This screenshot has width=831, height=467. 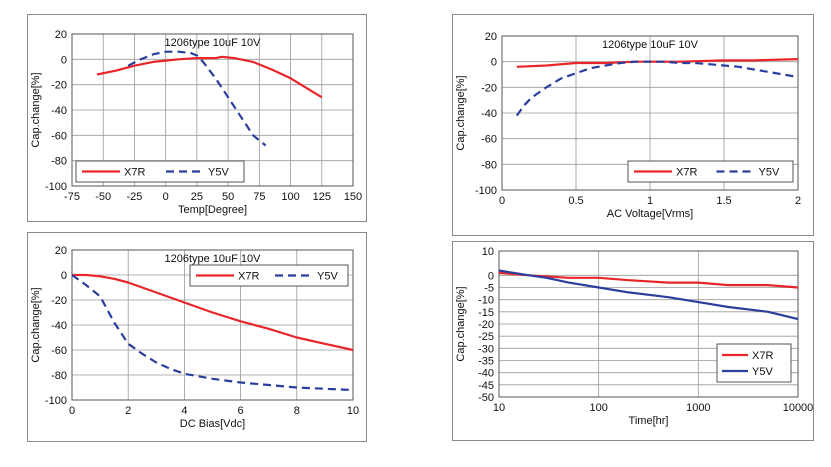 I want to click on aging-time-y-tick-label: -5, so click(x=489, y=289).